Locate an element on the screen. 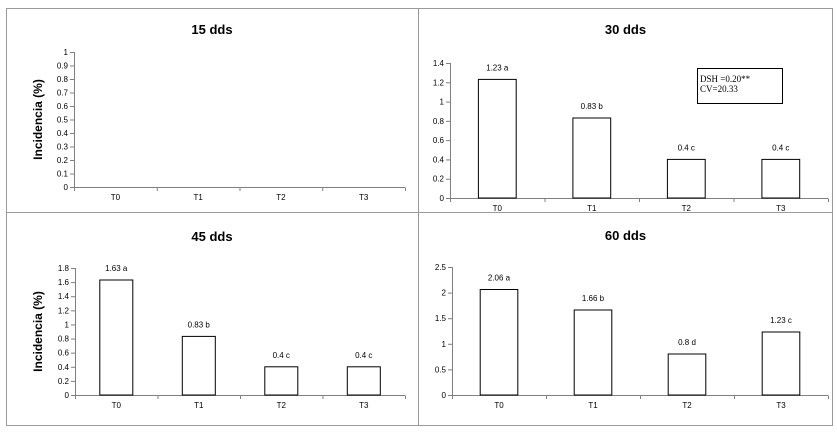  annotation-line: CV=20.33 is located at coordinates (719, 89).